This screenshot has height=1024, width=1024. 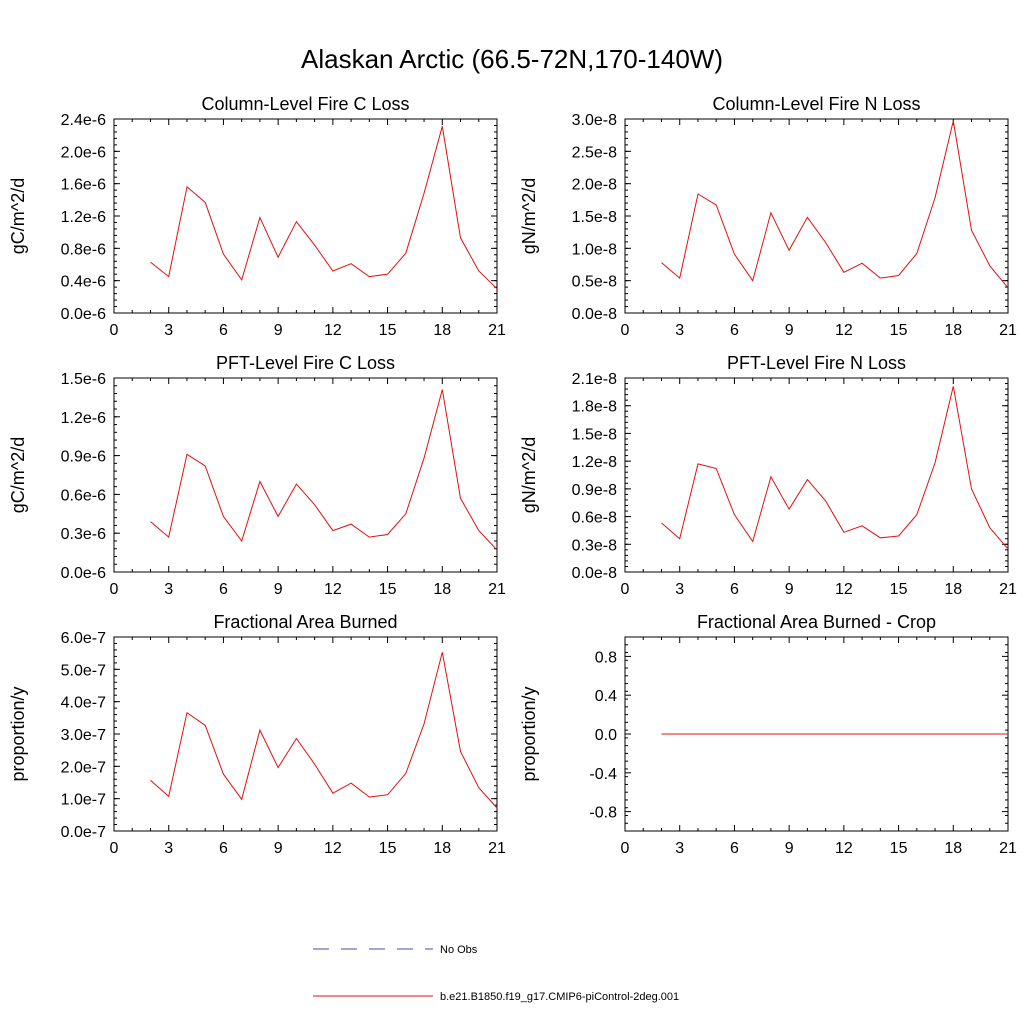 What do you see at coordinates (594, 518) in the screenshot?
I see `y-tick-label: 0.6e-8` at bounding box center [594, 518].